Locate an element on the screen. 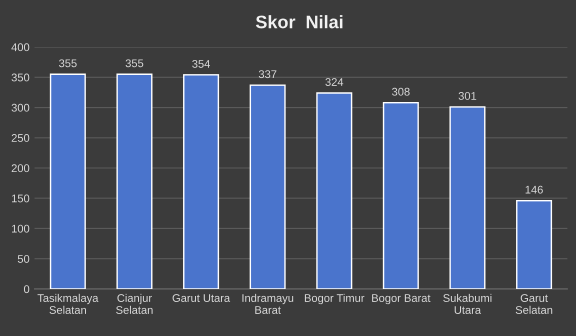  x-tick-label: Garut Utara is located at coordinates (201, 298).